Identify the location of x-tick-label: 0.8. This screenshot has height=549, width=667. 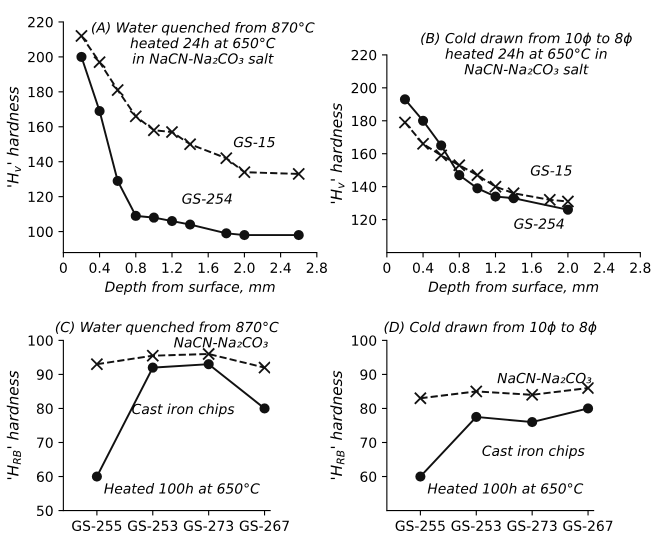
(136, 268).